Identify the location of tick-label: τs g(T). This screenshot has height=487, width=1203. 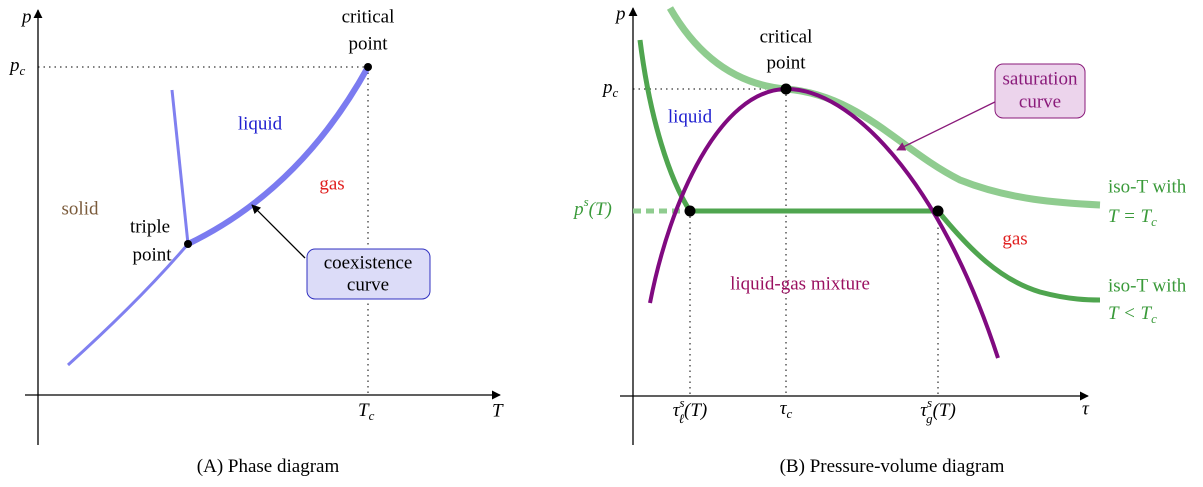
(938, 410).